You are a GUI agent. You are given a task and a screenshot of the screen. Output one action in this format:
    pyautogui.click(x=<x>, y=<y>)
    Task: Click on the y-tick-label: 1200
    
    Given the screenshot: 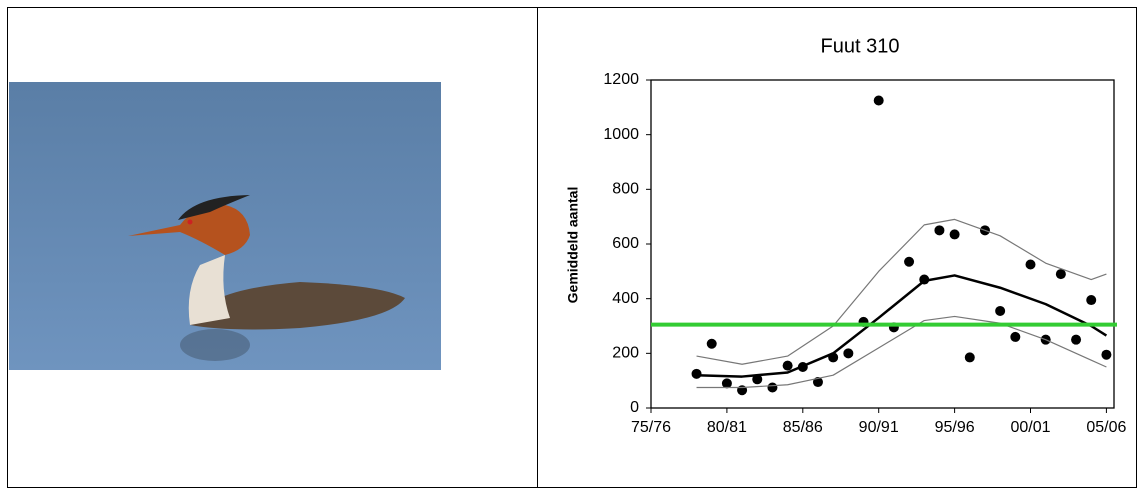 What is the action you would take?
    pyautogui.click(x=621, y=79)
    